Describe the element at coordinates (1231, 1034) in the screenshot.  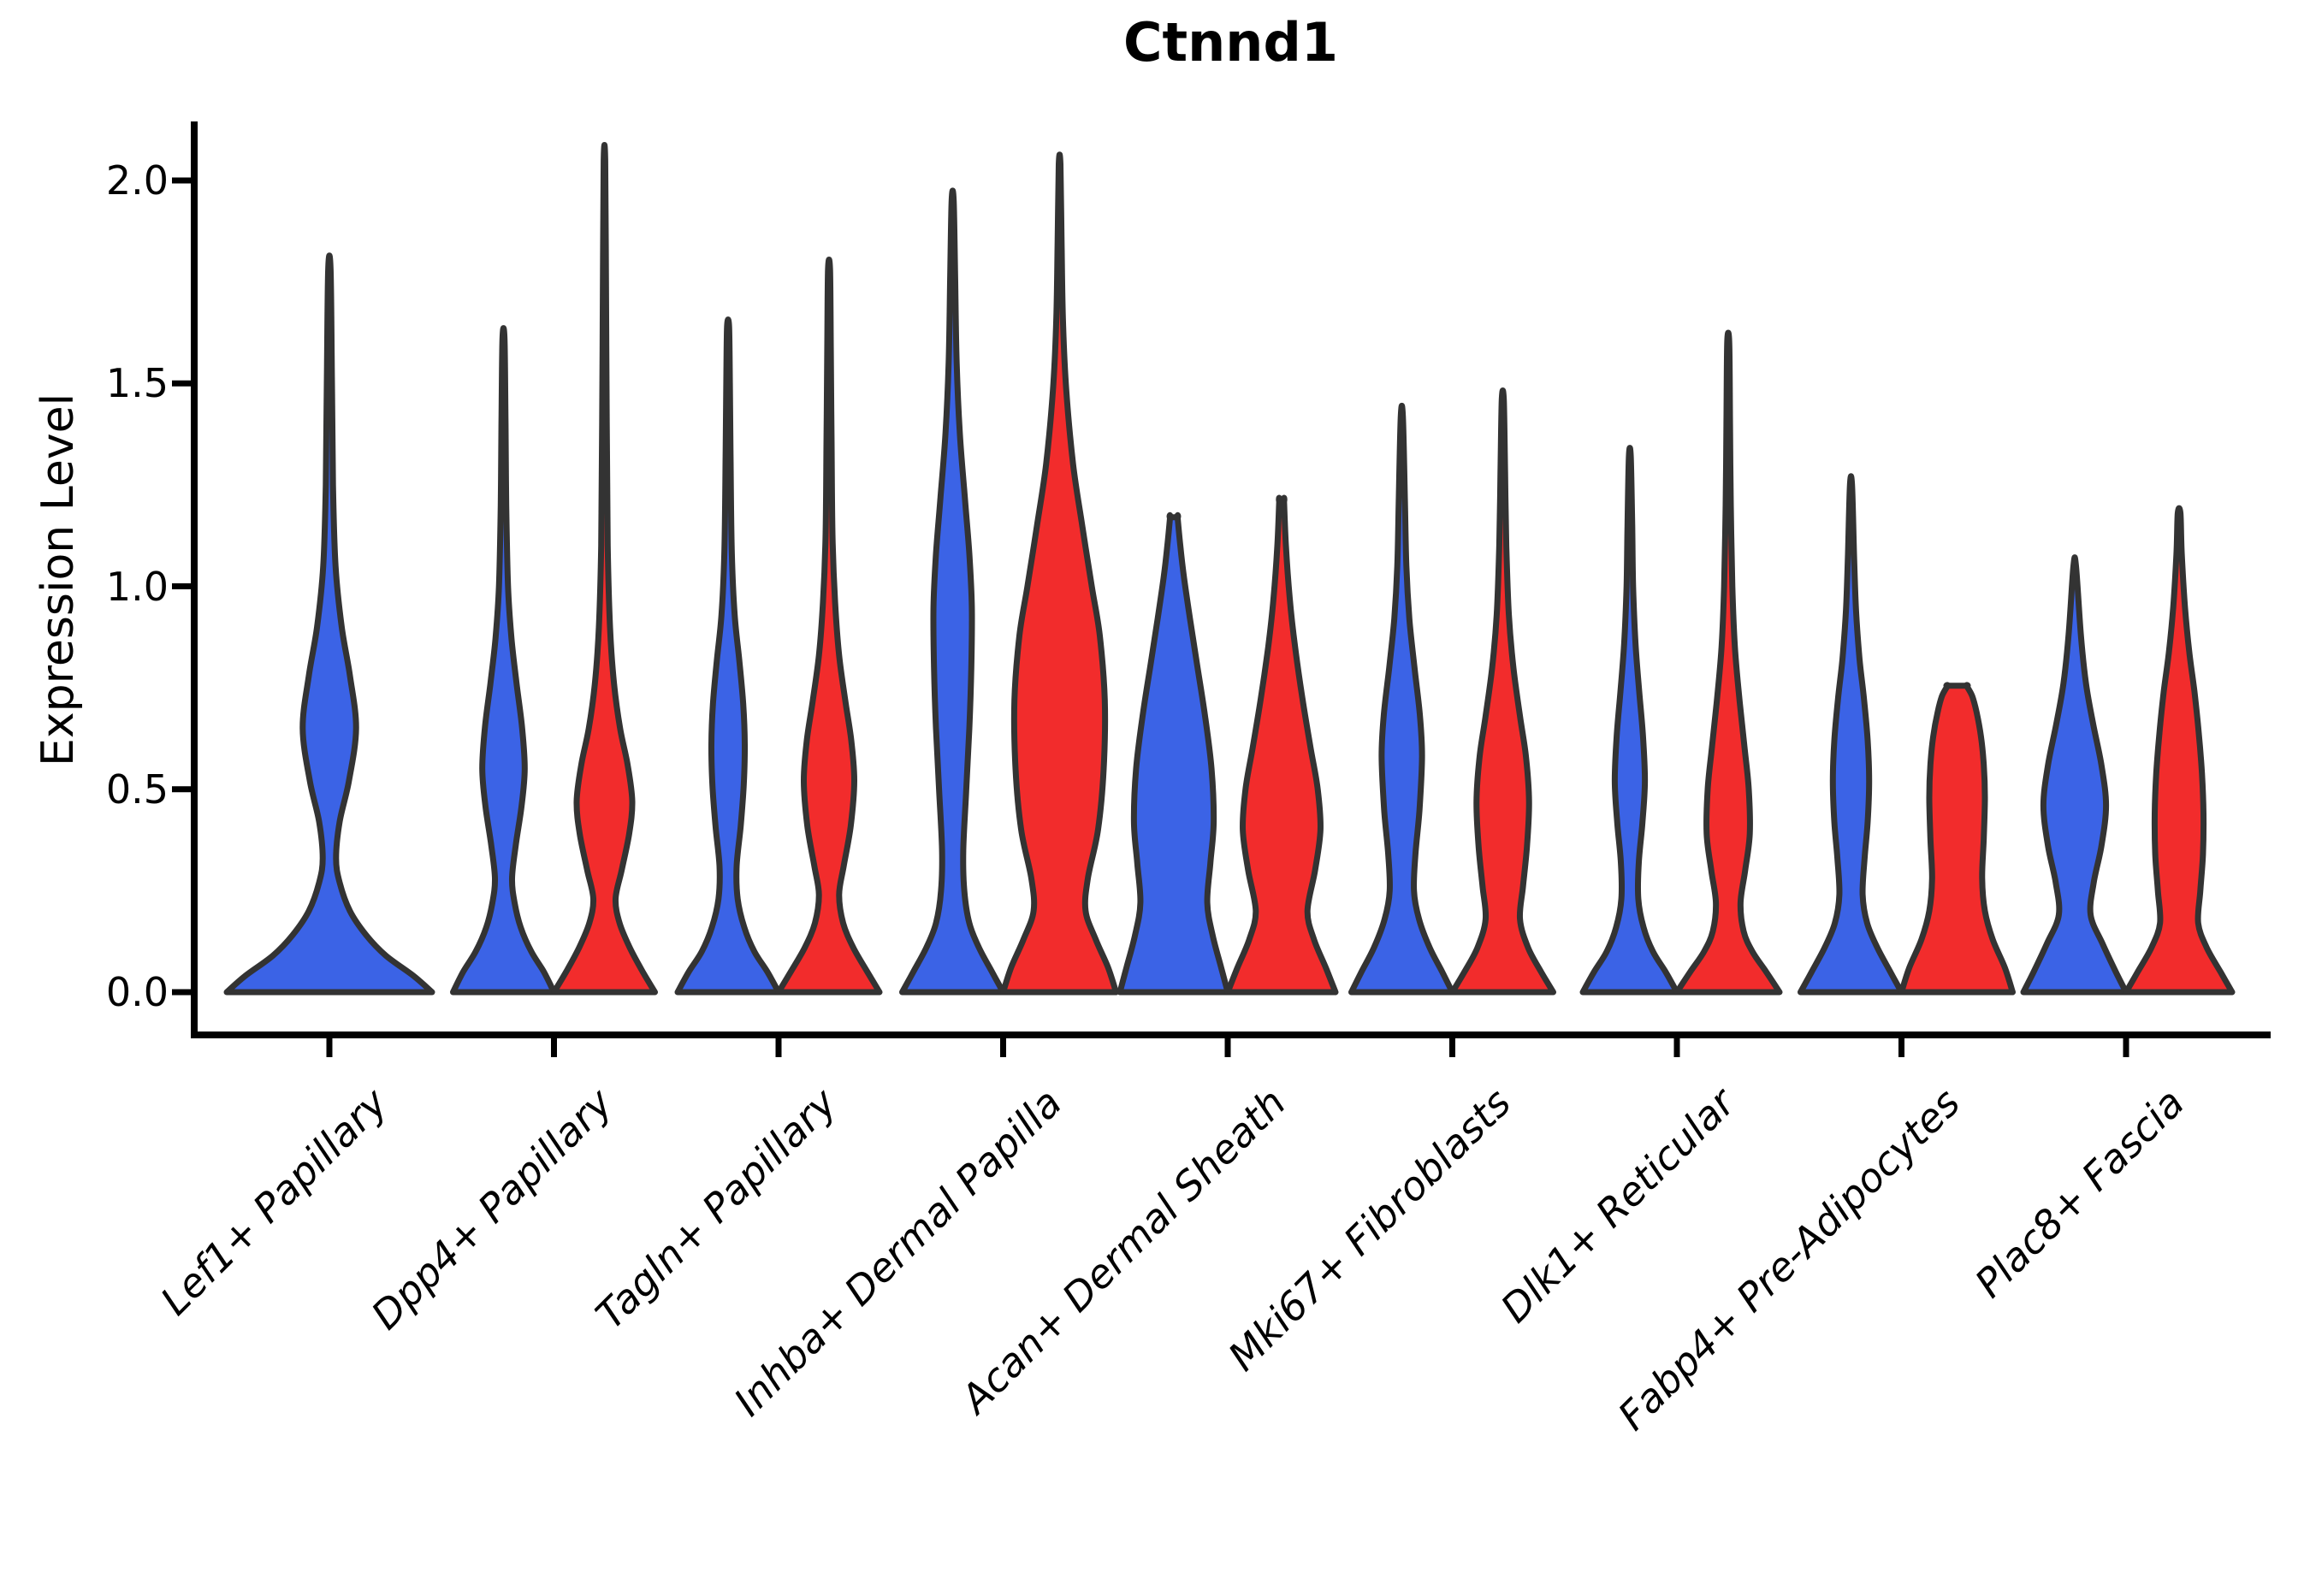
I see `x-axis-spine` at that location.